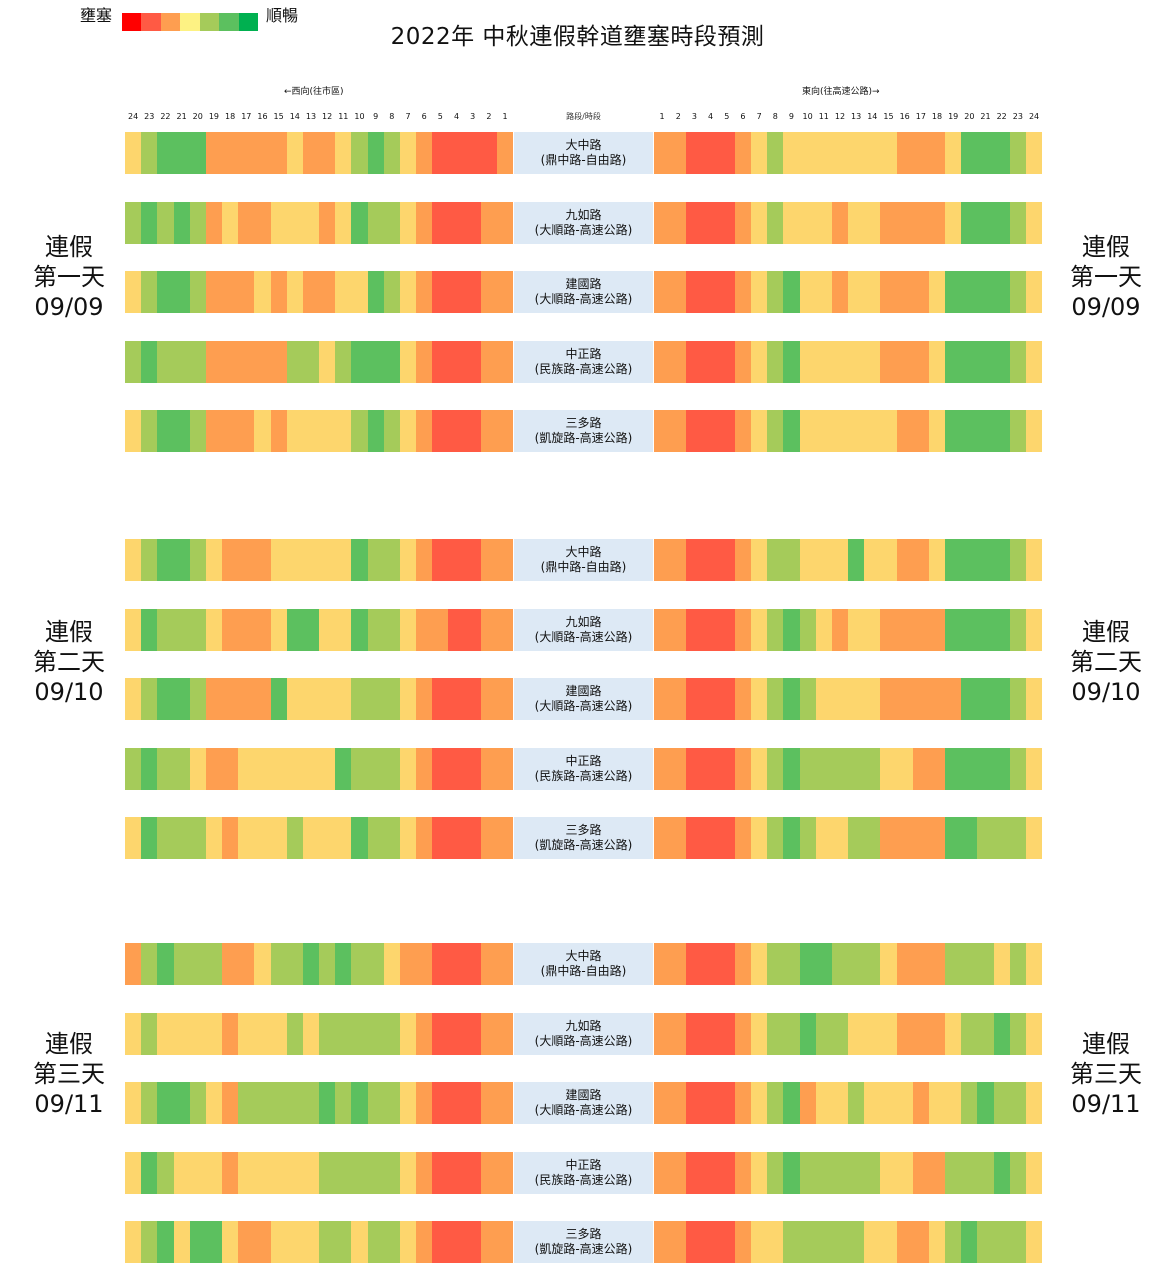  Describe the element at coordinates (577, 37) in the screenshot. I see `chart-title: 2022年 中秋連假幹道壅塞時段預測` at that location.